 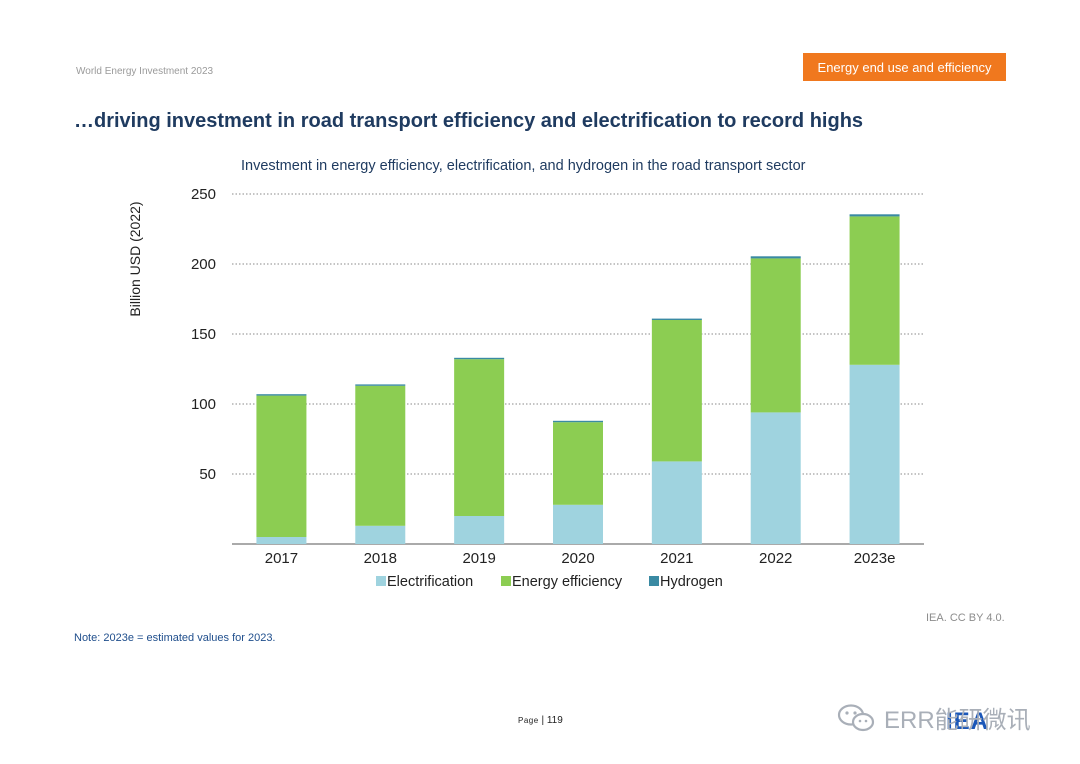 I want to click on y-tick-label: 200, so click(x=203, y=264).